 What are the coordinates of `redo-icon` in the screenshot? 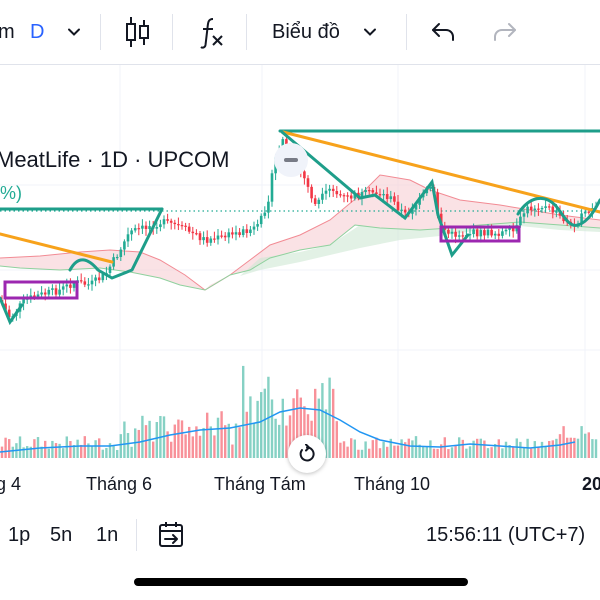 It's located at (505, 32).